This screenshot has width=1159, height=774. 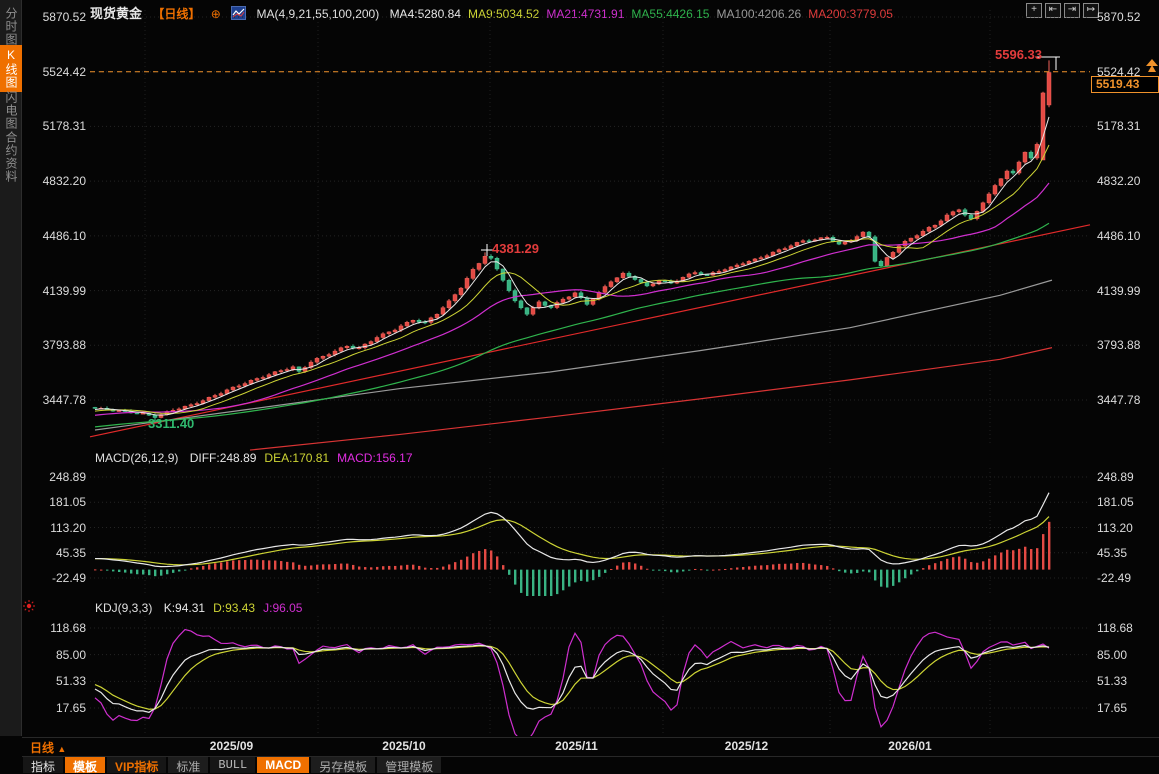 I want to click on macd-values: DIFF:248.89 DEA:170.81 MACD:156.17, so click(x=305, y=458).